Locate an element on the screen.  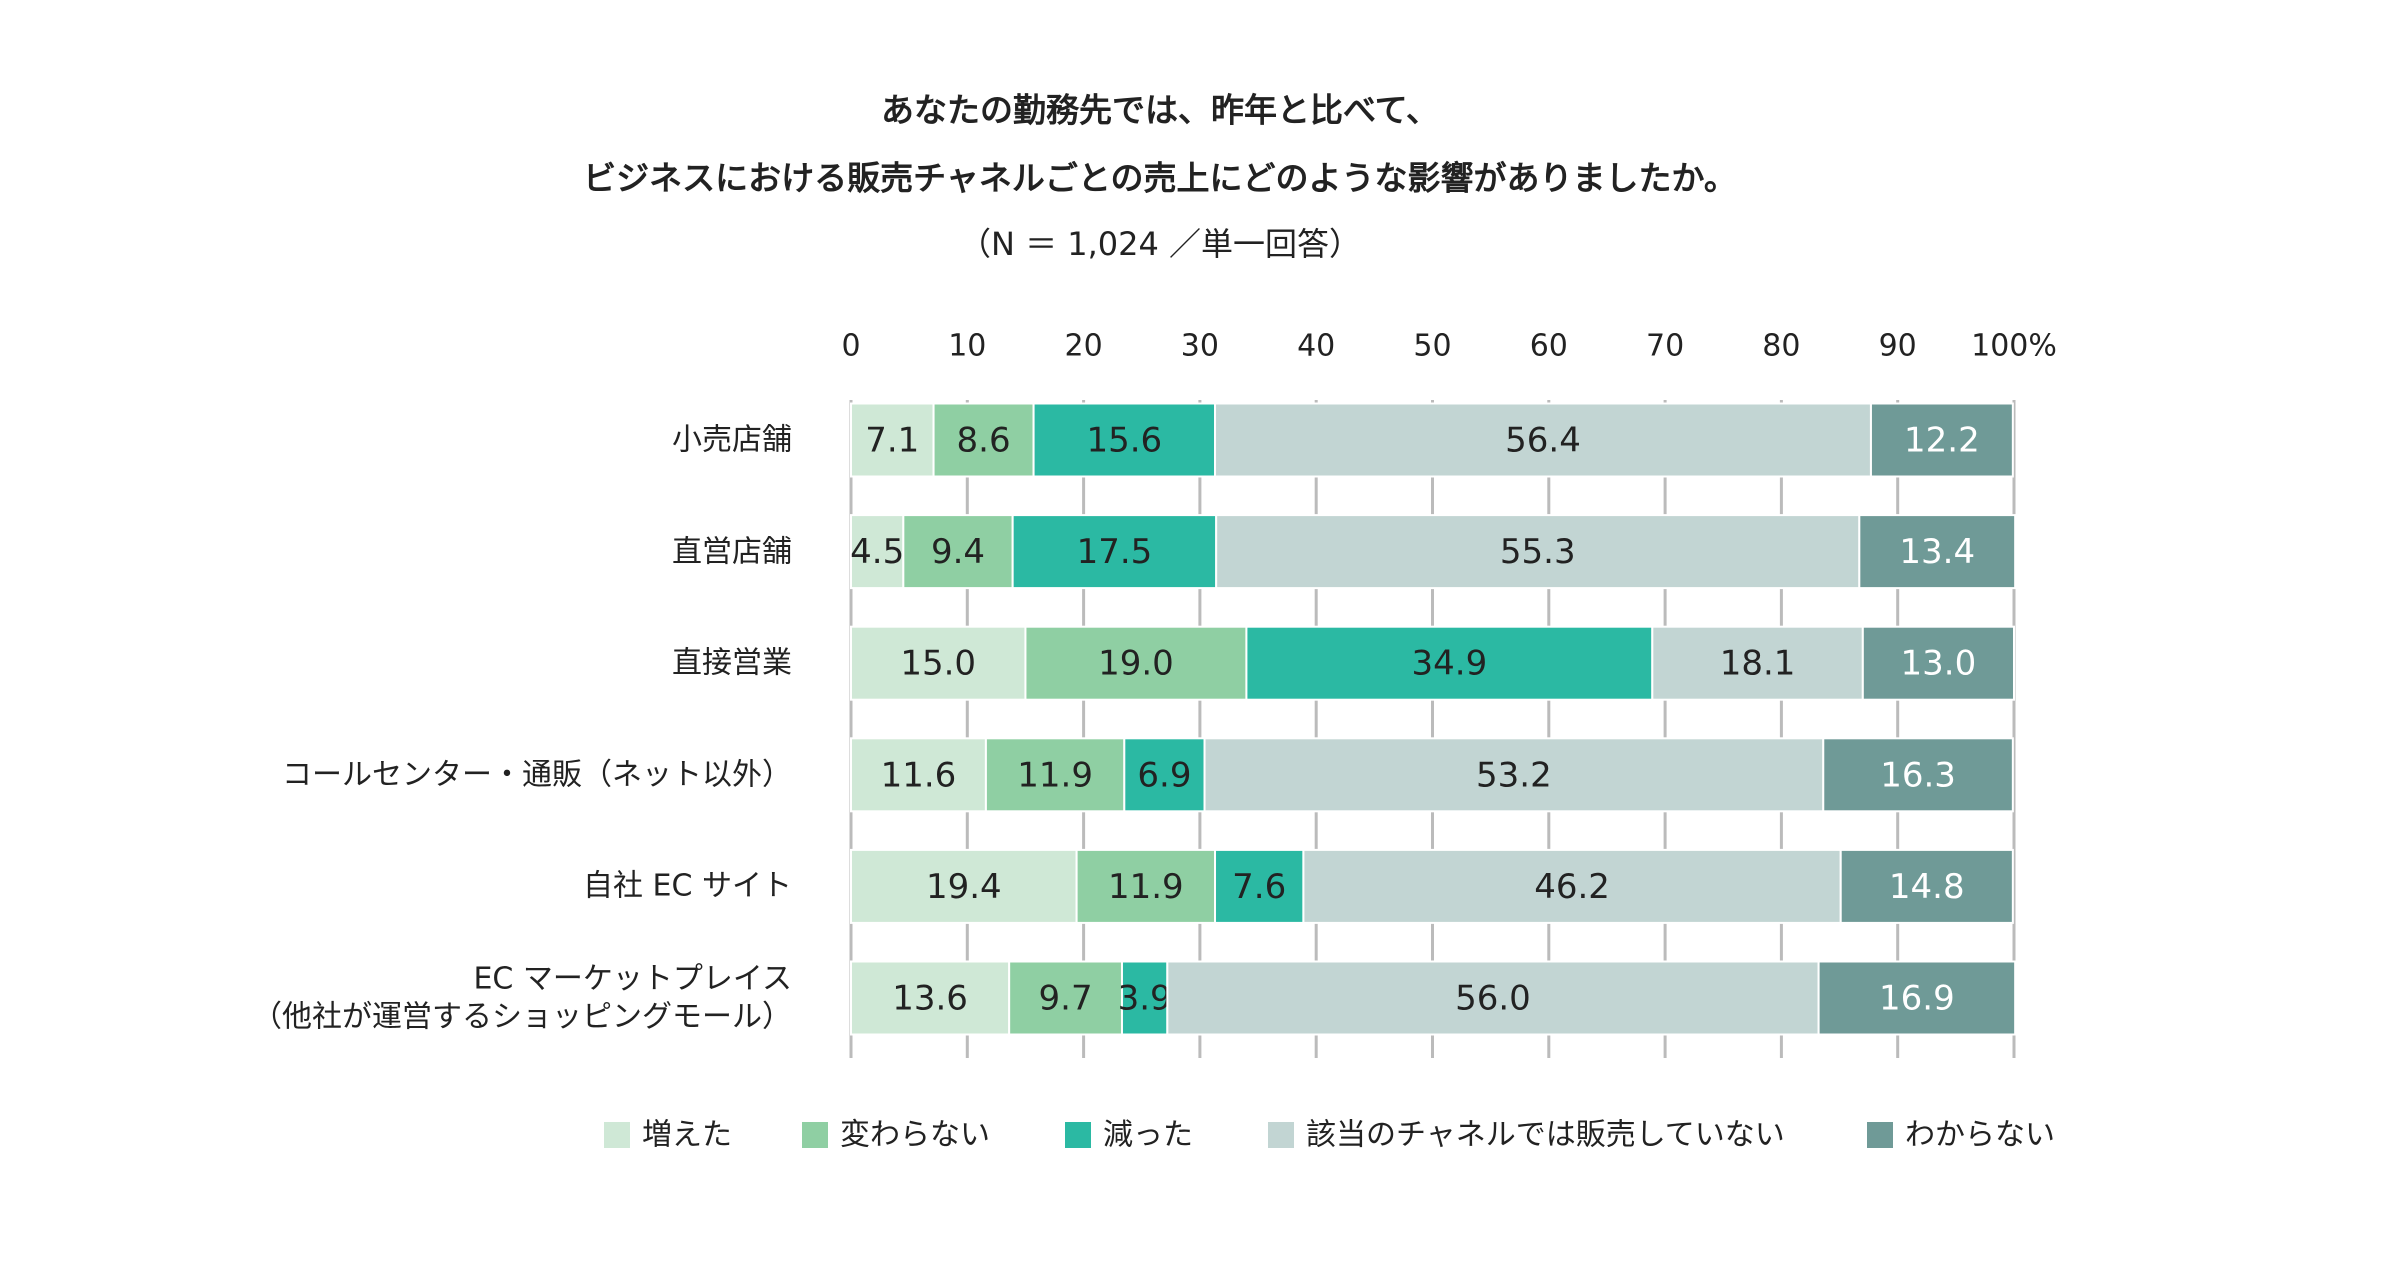
value-label: 7.1 is located at coordinates (892, 441).